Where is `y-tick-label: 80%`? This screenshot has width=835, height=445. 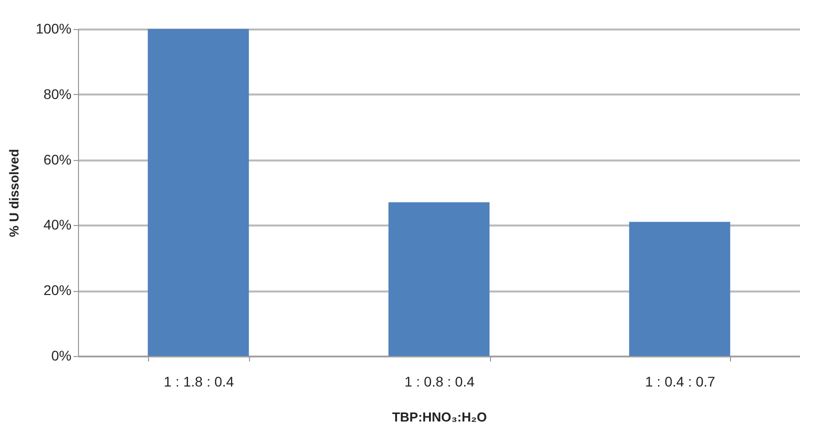
y-tick-label: 80% is located at coordinates (57, 94).